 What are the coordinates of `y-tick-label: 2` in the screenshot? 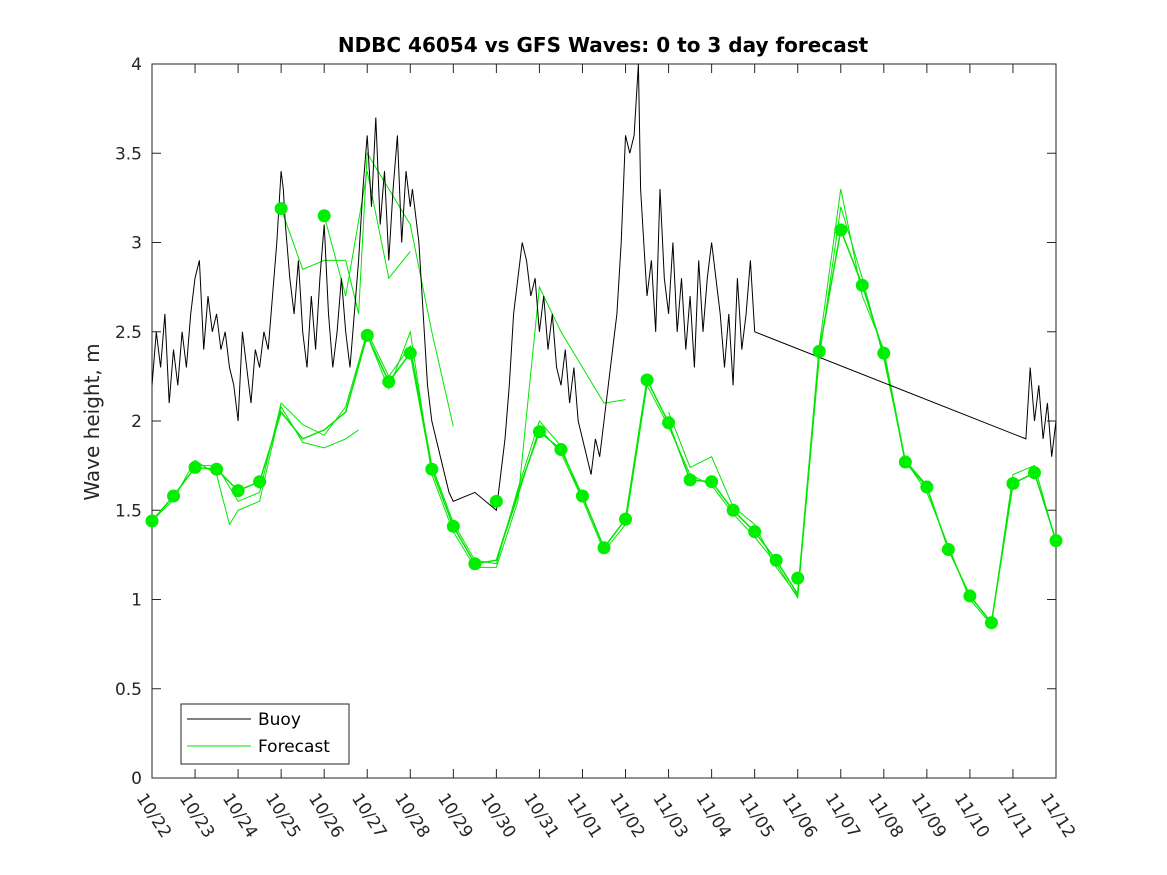 It's located at (136, 422).